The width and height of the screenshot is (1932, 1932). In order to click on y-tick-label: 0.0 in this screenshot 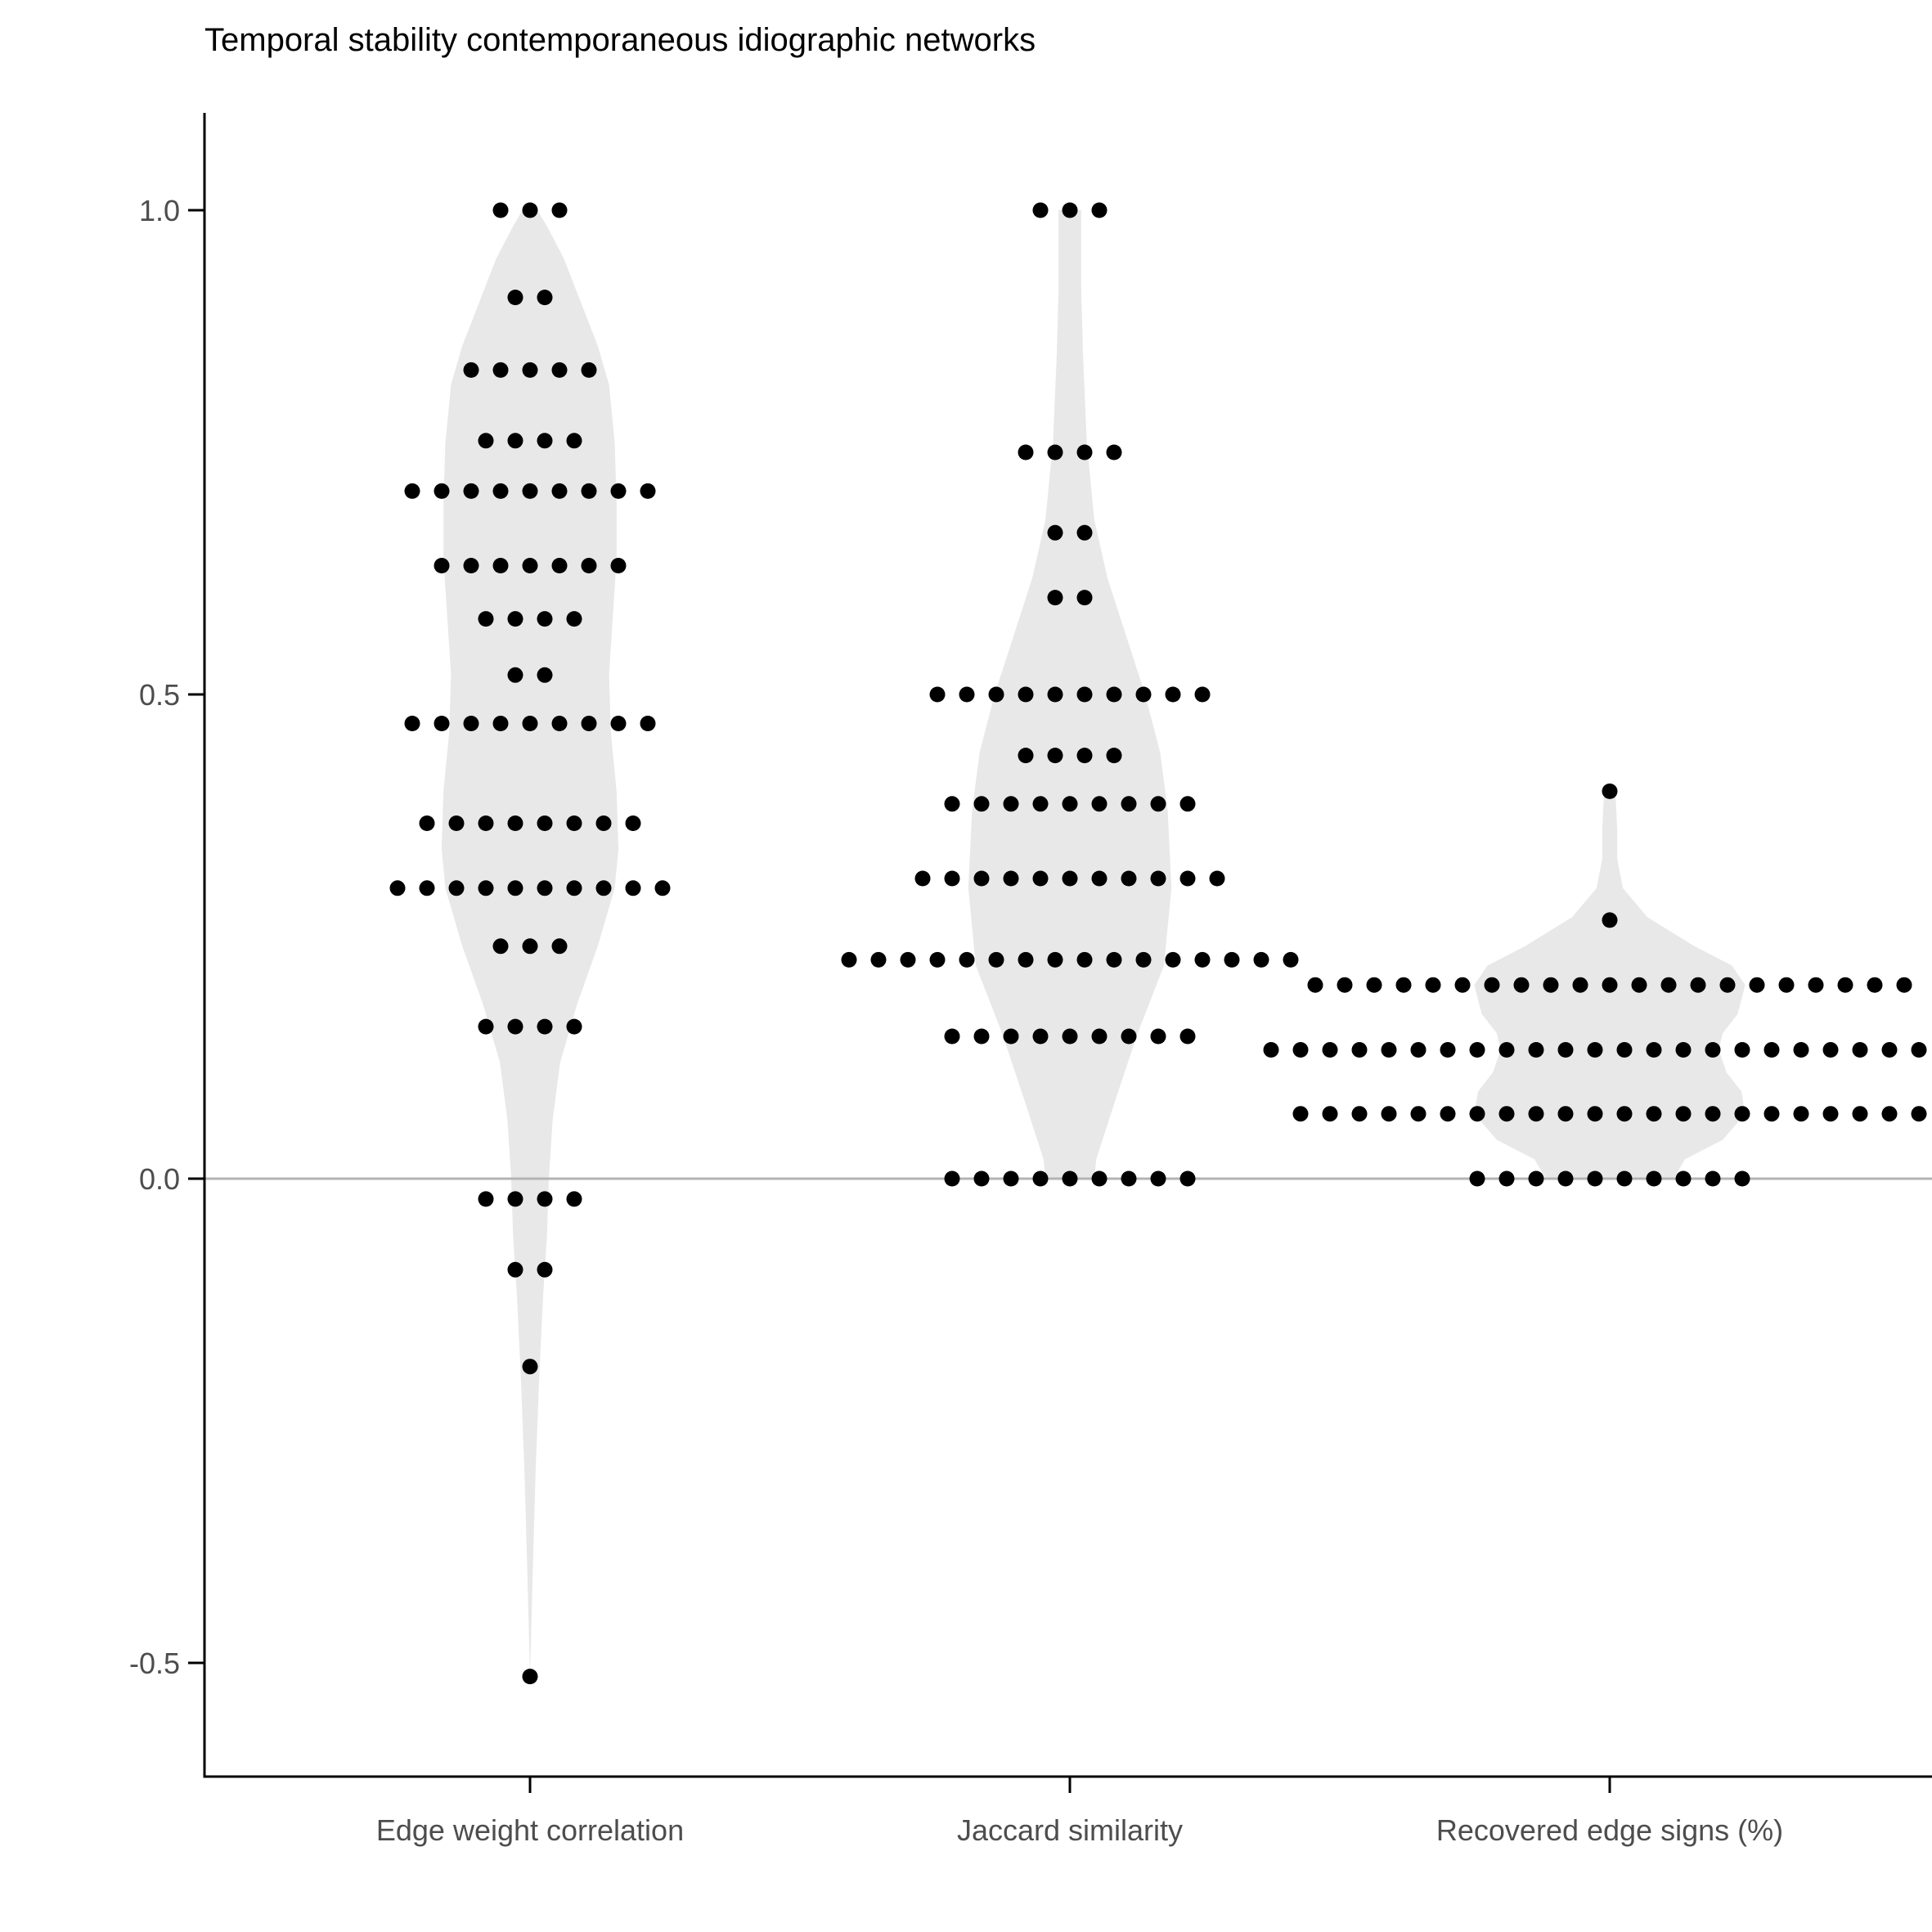, I will do `click(160, 1179)`.